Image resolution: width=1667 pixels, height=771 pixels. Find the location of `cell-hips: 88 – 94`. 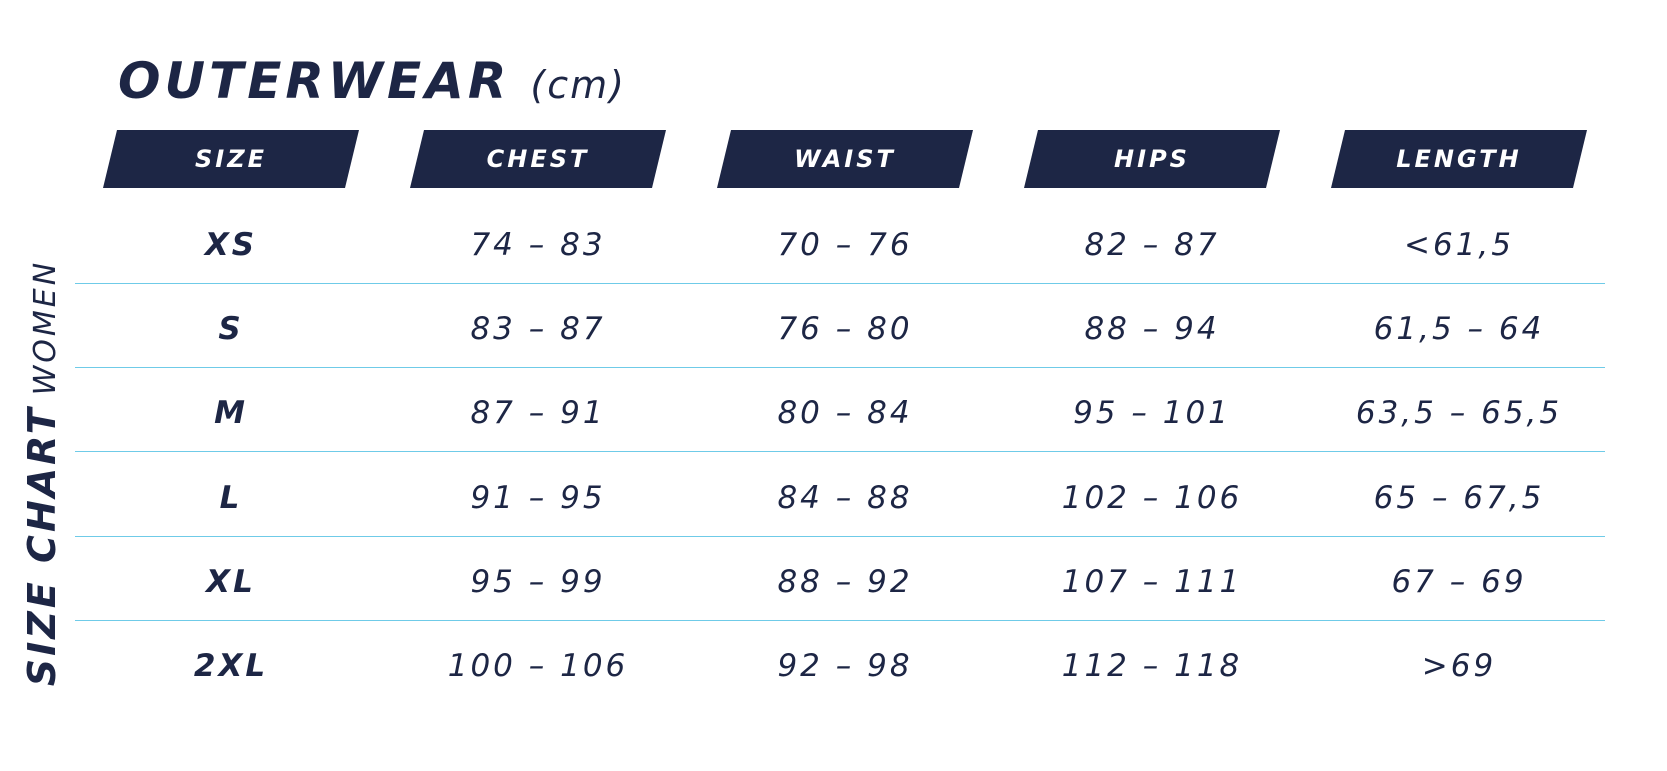

cell-hips: 88 – 94 is located at coordinates (1152, 329).